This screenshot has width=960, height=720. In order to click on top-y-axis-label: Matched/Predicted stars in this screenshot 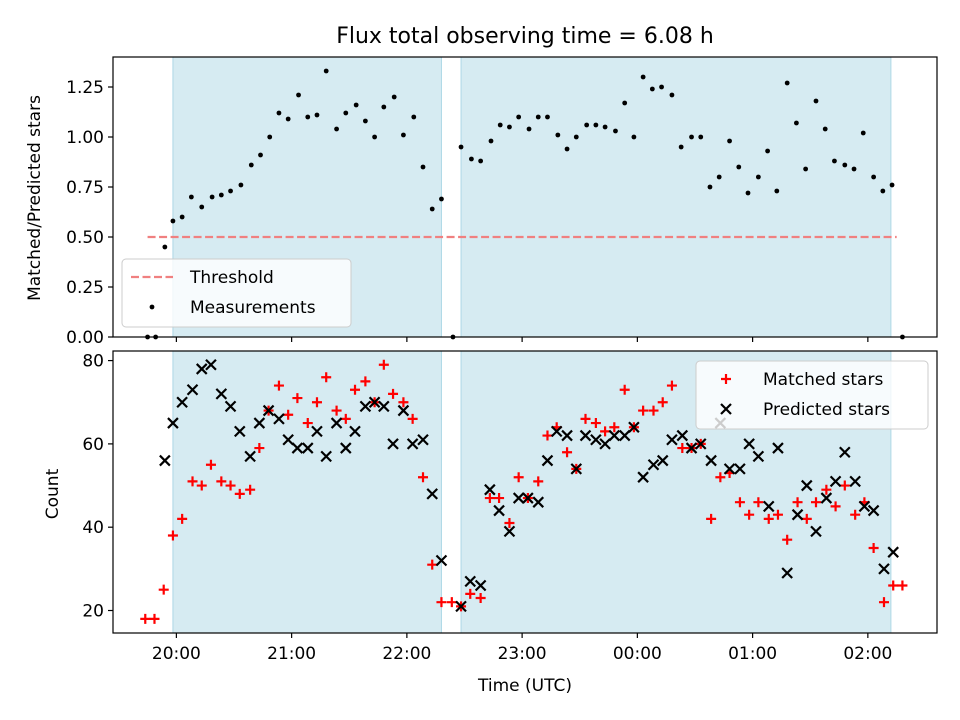, I will do `click(35, 198)`.